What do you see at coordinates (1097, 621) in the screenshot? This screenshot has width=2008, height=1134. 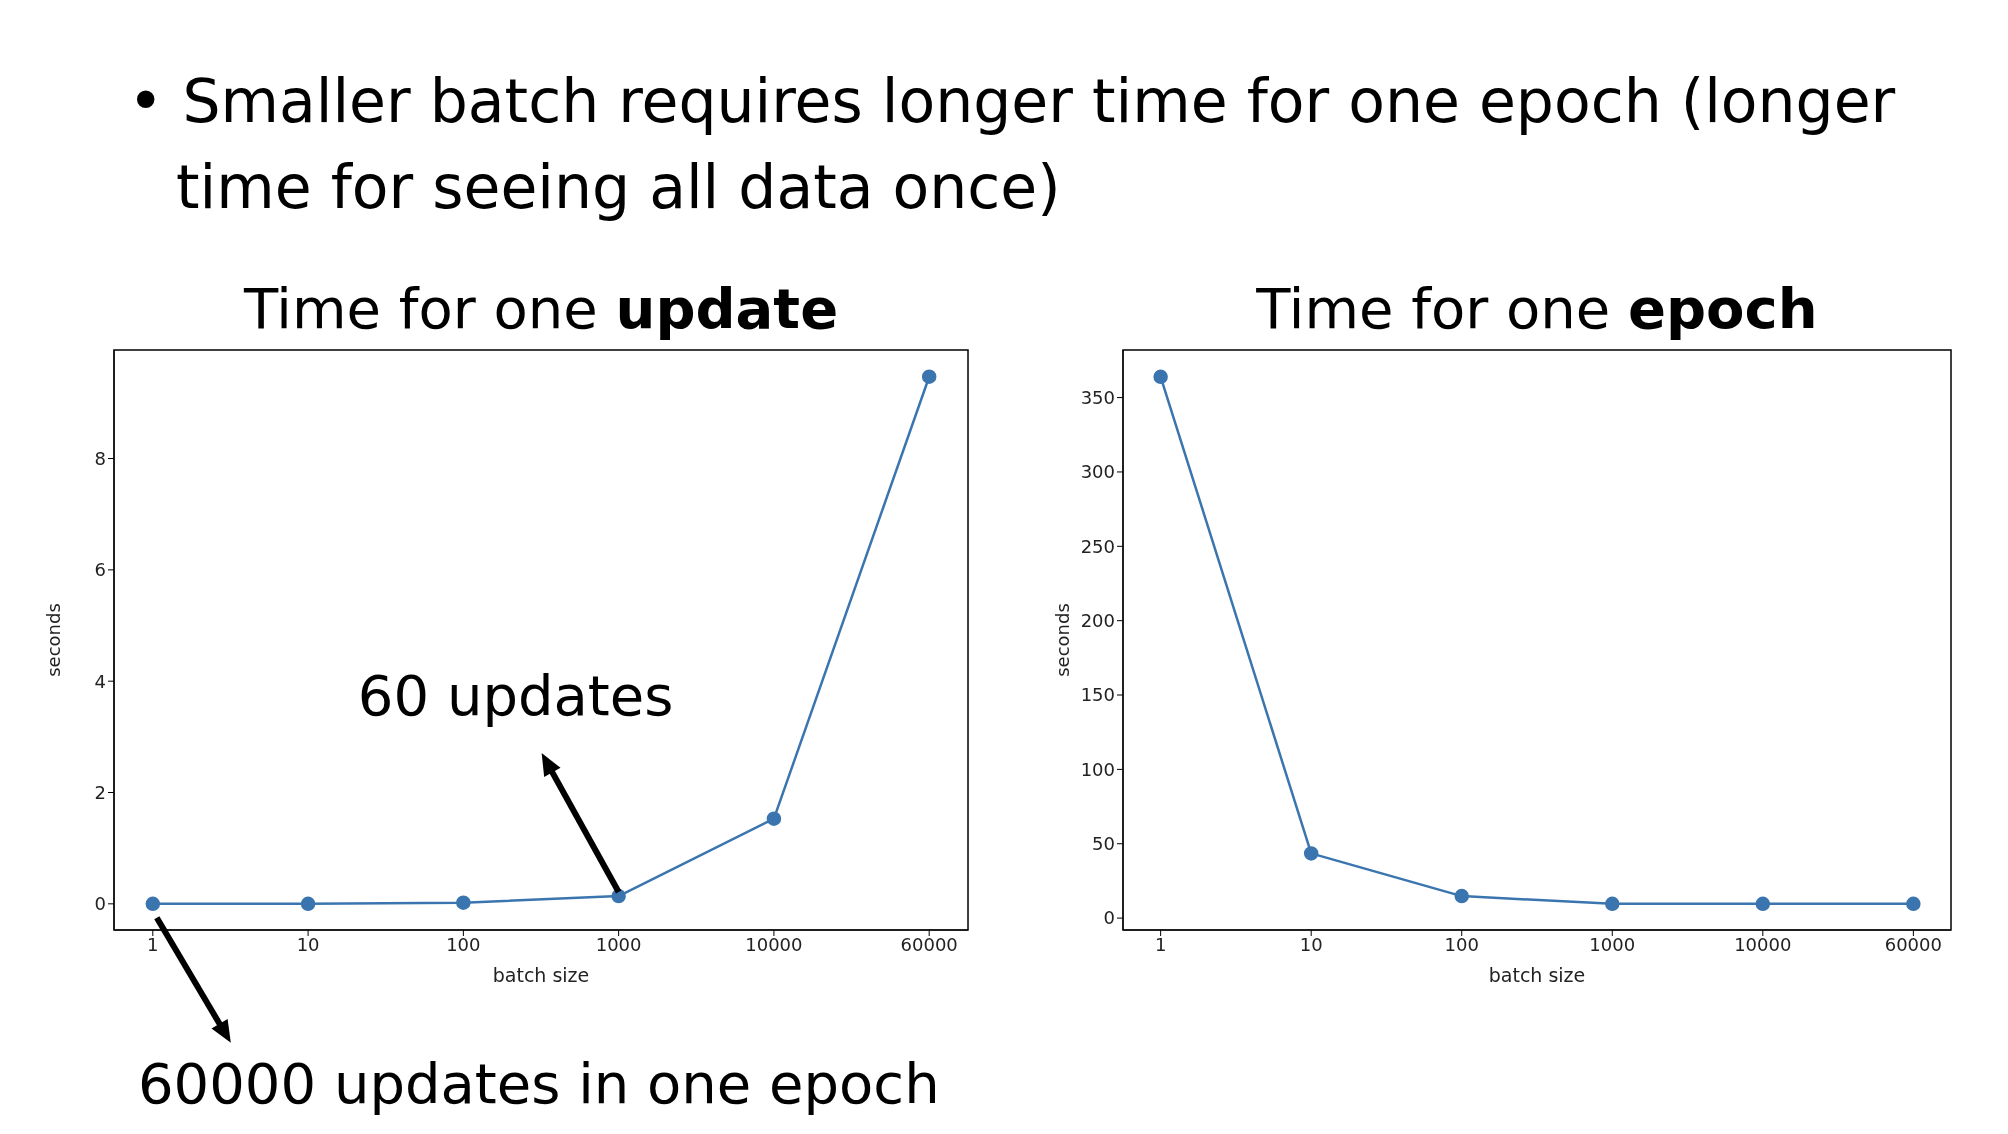 I see `y-tick-label: 200` at bounding box center [1097, 621].